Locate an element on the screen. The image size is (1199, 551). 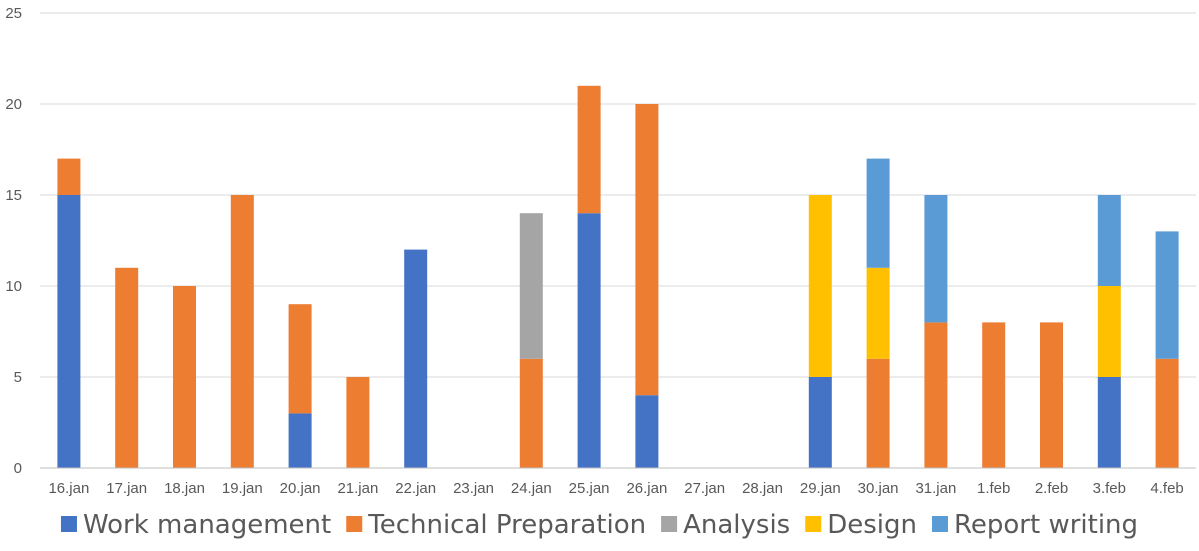
legend-item: Design is located at coordinates (861, 525).